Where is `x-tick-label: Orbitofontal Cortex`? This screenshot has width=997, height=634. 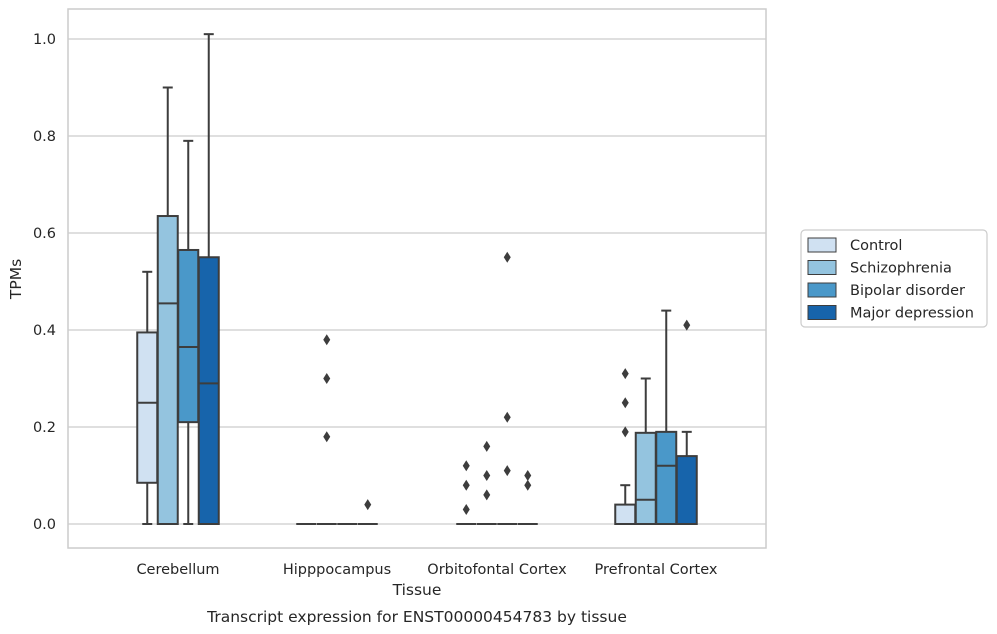 x-tick-label: Orbitofontal Cortex is located at coordinates (497, 570).